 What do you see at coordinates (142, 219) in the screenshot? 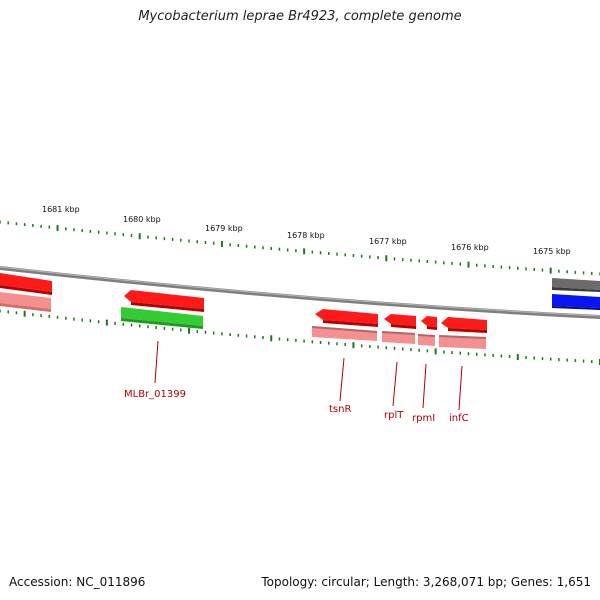
I see `kbp-label-1680: 1680 kbp` at bounding box center [142, 219].